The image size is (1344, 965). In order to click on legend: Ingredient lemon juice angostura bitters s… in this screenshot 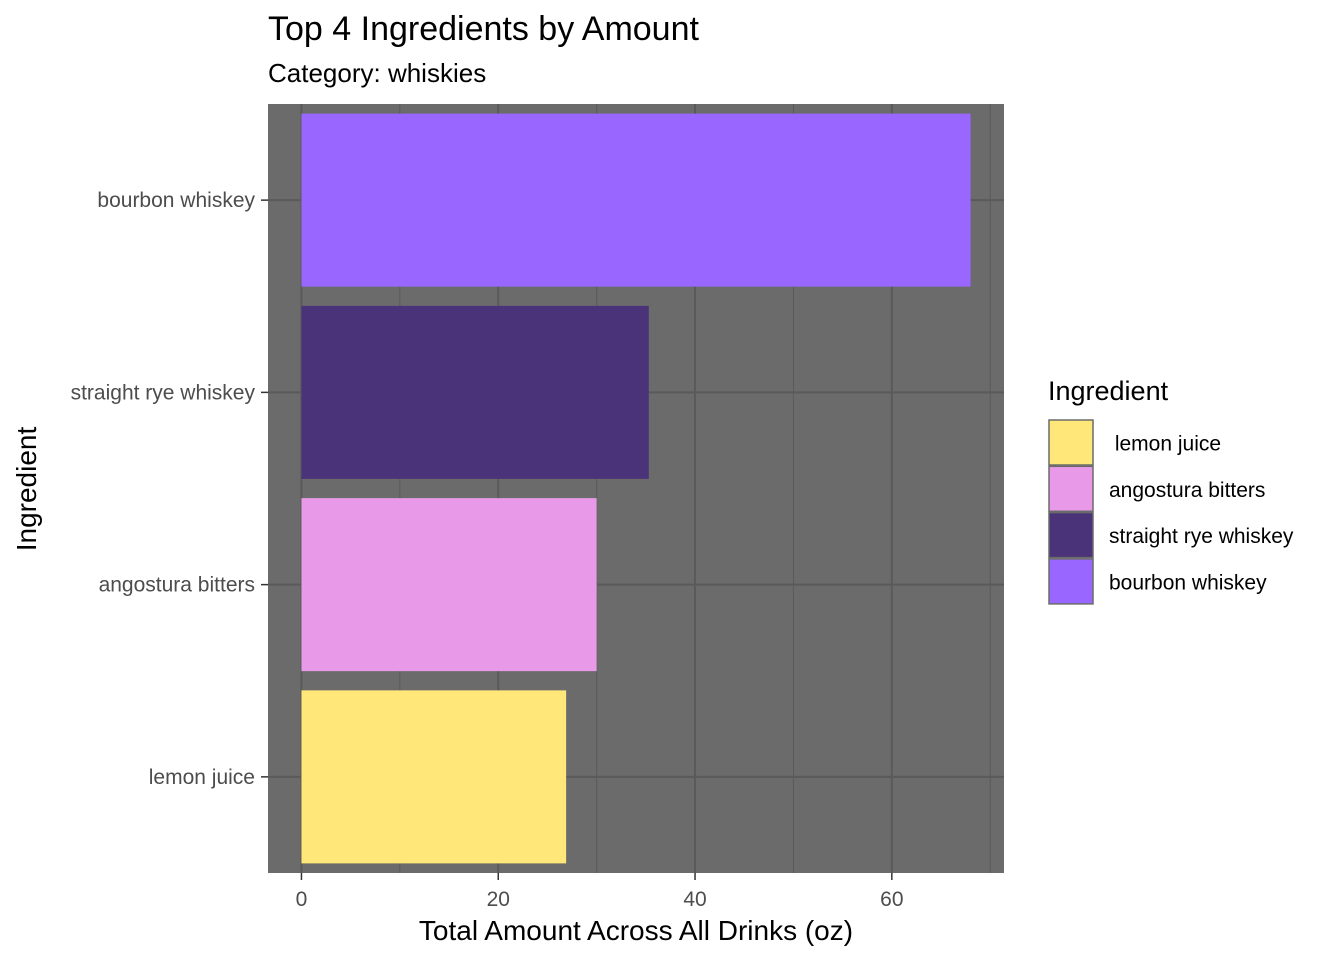, I will do `click(1171, 490)`.